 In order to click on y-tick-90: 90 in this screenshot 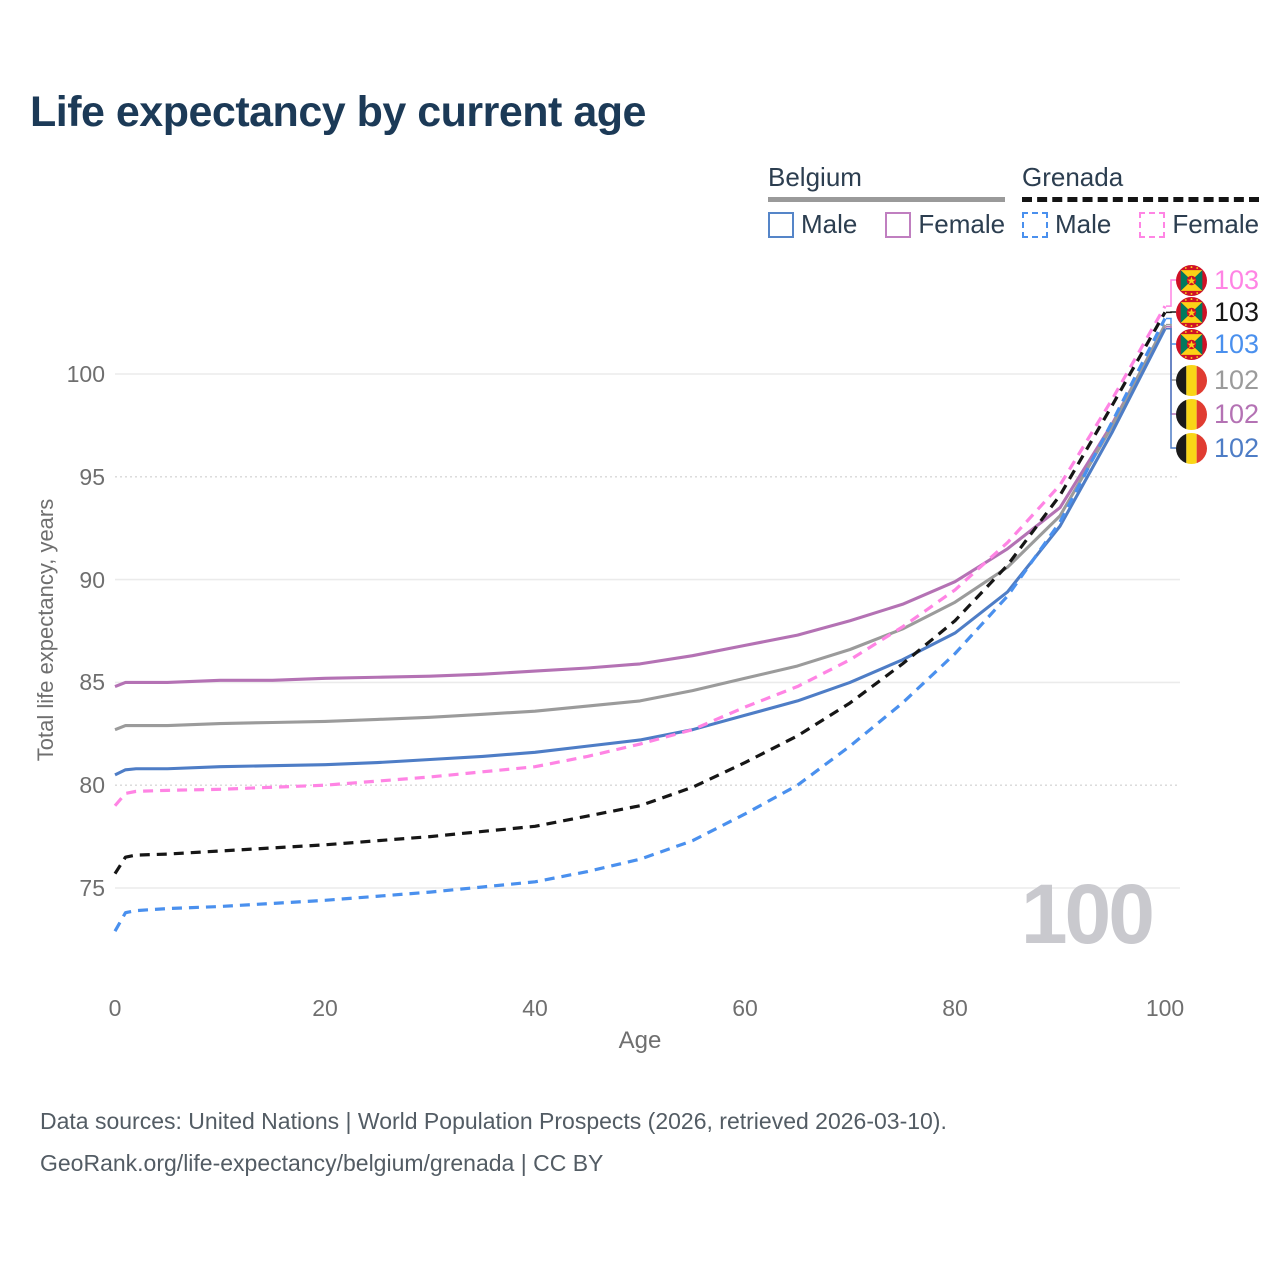, I will do `click(92, 579)`.